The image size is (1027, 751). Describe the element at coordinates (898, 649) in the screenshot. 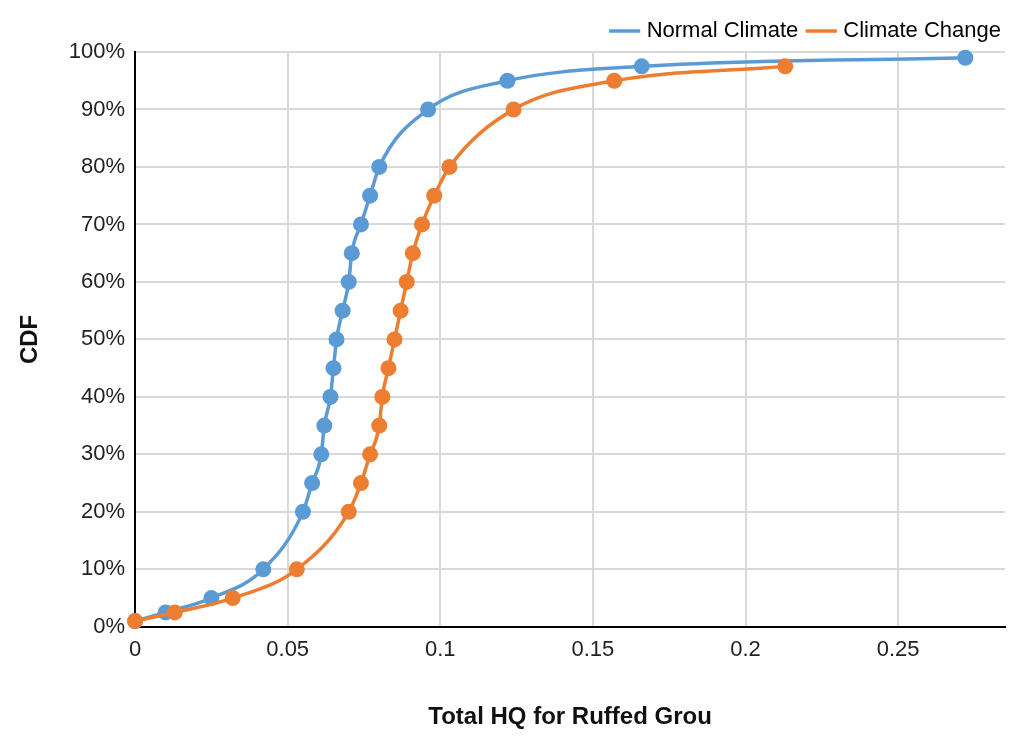

I see `x-tick-label: 0.25` at that location.